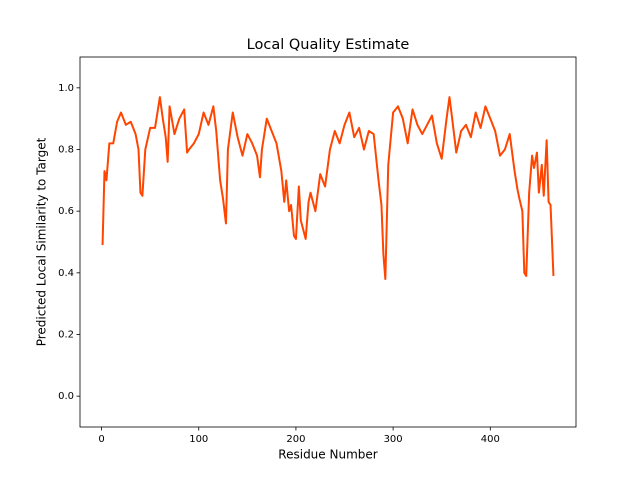  Describe the element at coordinates (66, 150) in the screenshot. I see `y-tick-label: 0.8` at that location.